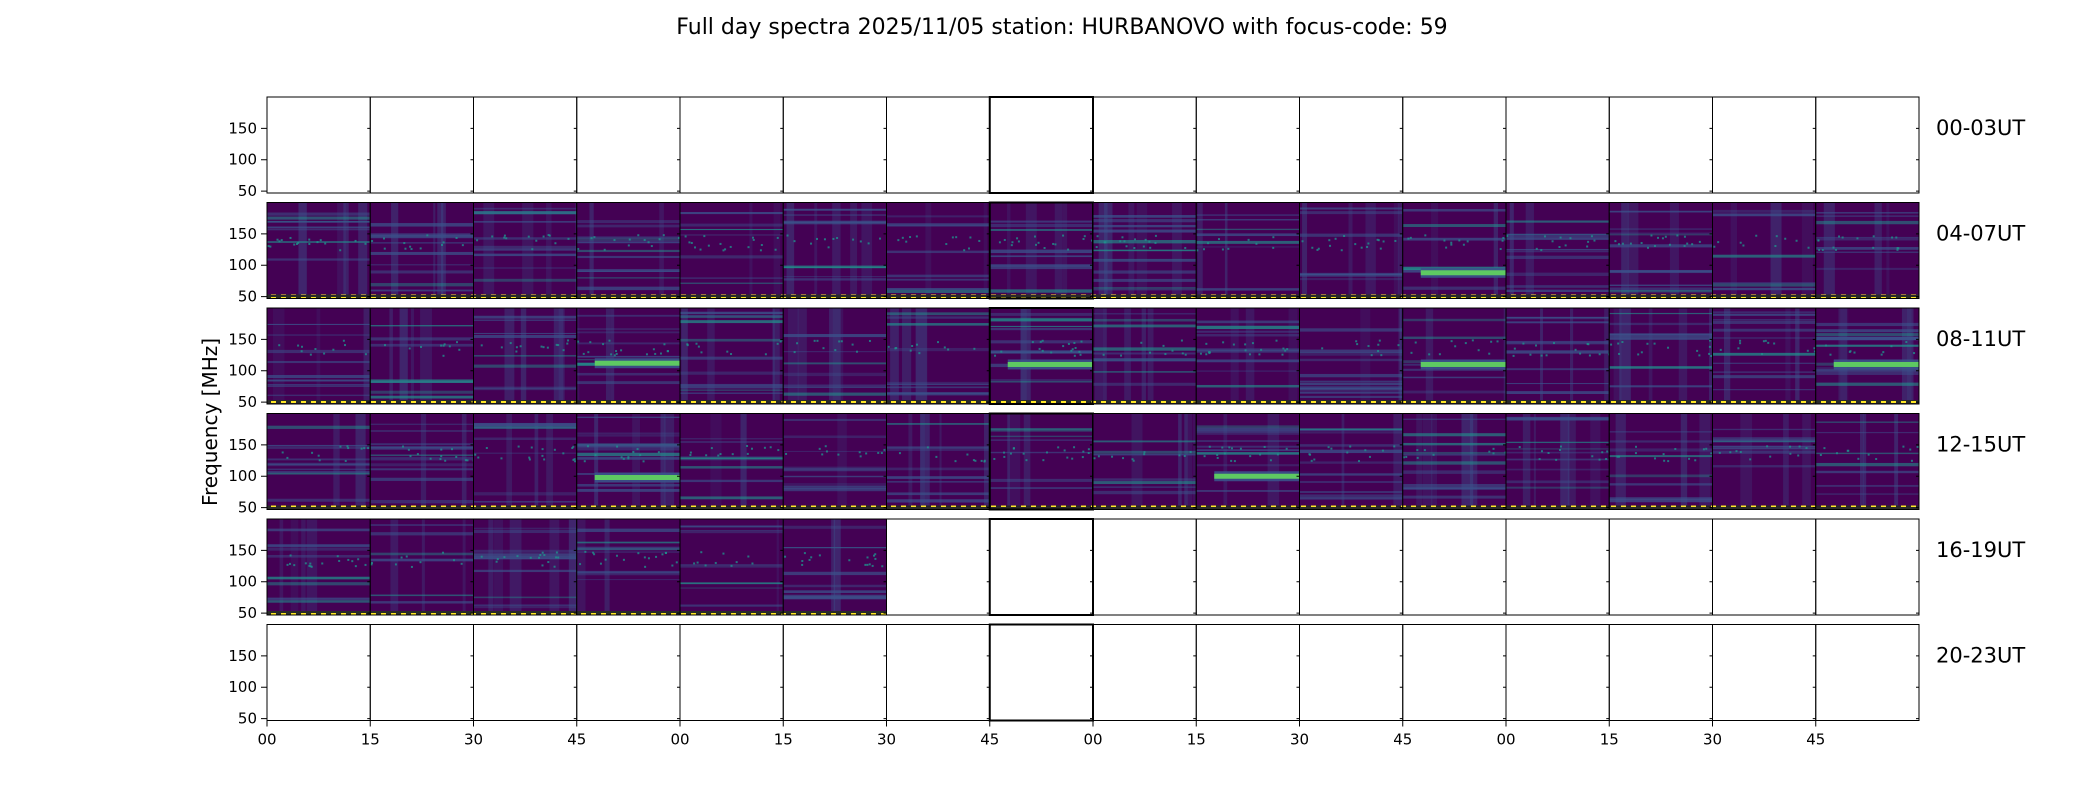 This screenshot has width=2100, height=800. What do you see at coordinates (1299, 740) in the screenshot?
I see `x-tick-label: 30` at bounding box center [1299, 740].